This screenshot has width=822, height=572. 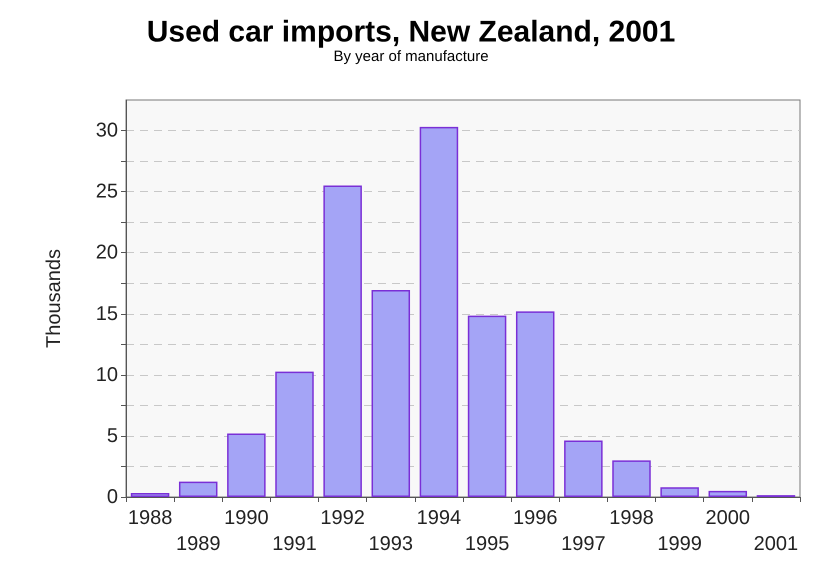 What do you see at coordinates (411, 56) in the screenshot?
I see `chart-subtitle: By year of manufacture` at bounding box center [411, 56].